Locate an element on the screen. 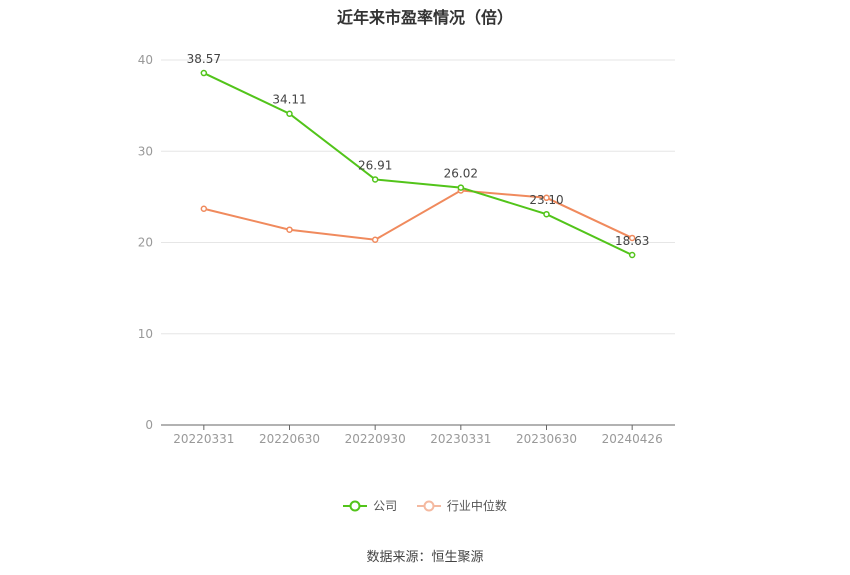 Image resolution: width=850 pixels, height=575 pixels. legend: 公司 行业中位数 is located at coordinates (425, 506).